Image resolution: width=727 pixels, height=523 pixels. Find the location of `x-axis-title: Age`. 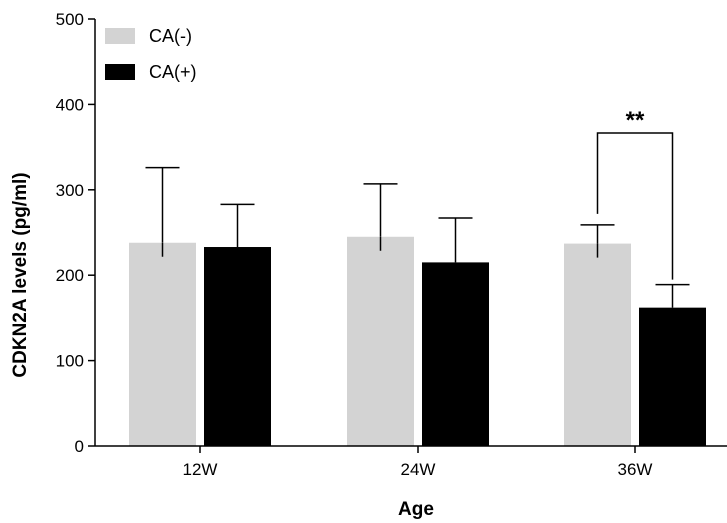

x-axis-title: Age is located at coordinates (416, 509).